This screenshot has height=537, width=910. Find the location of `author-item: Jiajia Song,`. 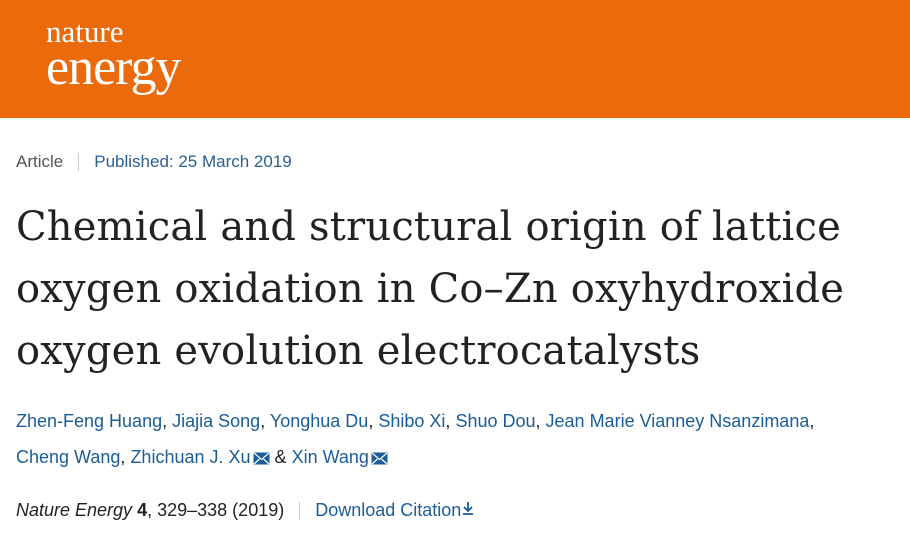

author-item: Jiajia Song, is located at coordinates (218, 421).